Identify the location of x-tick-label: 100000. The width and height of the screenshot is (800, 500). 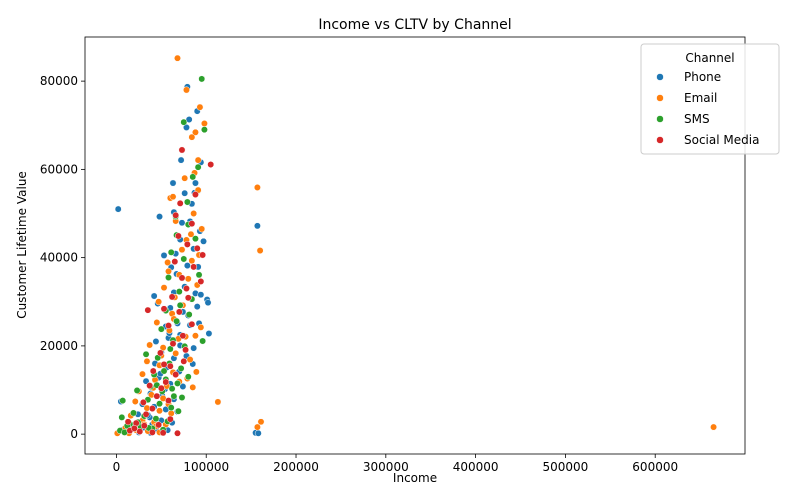
(206, 467).